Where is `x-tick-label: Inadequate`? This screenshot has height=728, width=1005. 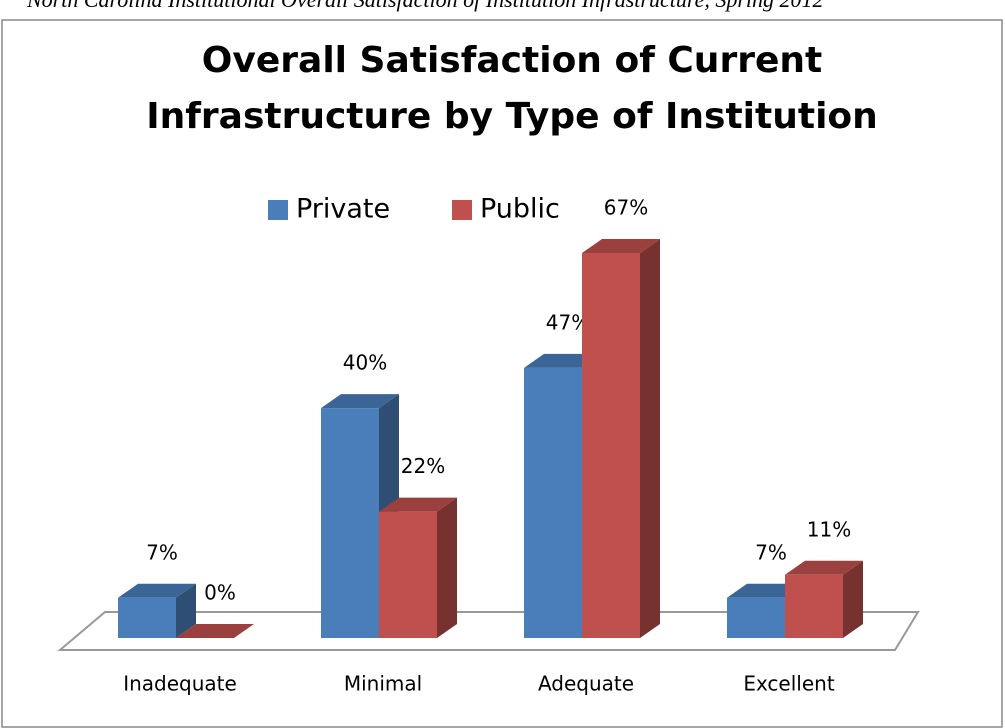
x-tick-label: Inadequate is located at coordinates (180, 684).